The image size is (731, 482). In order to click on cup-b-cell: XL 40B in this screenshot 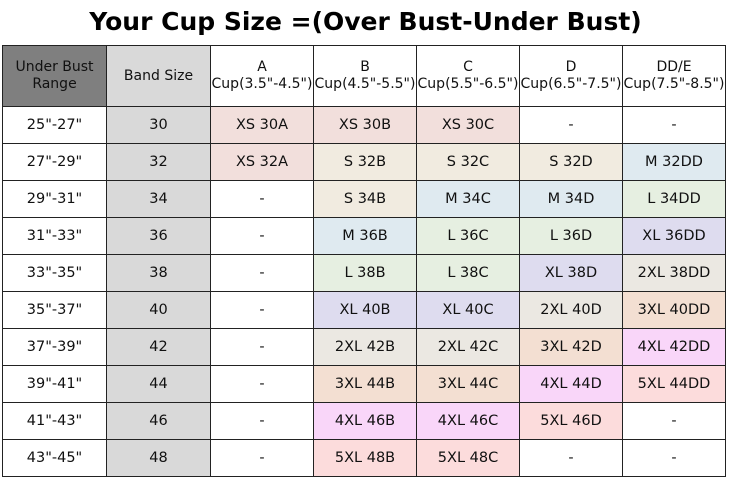, I will do `click(365, 310)`.